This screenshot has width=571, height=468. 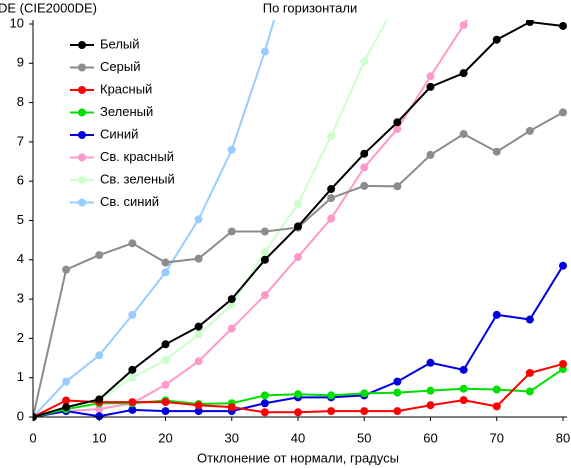 What do you see at coordinates (20, 258) in the screenshot?
I see `y-tick-label: 4` at bounding box center [20, 258].